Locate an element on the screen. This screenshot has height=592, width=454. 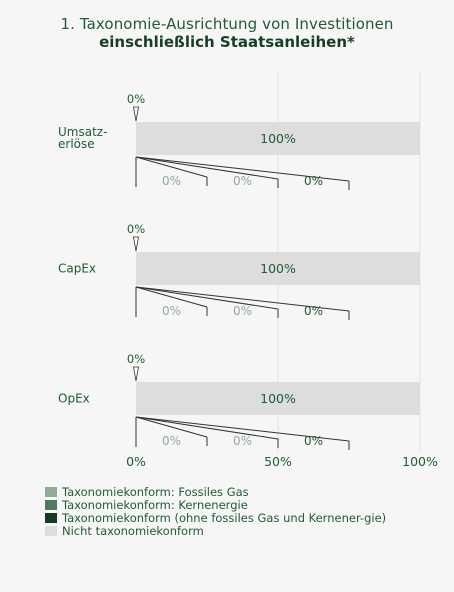
chart-subtitle: einschließlich Staatsanleihen* is located at coordinates (227, 42).